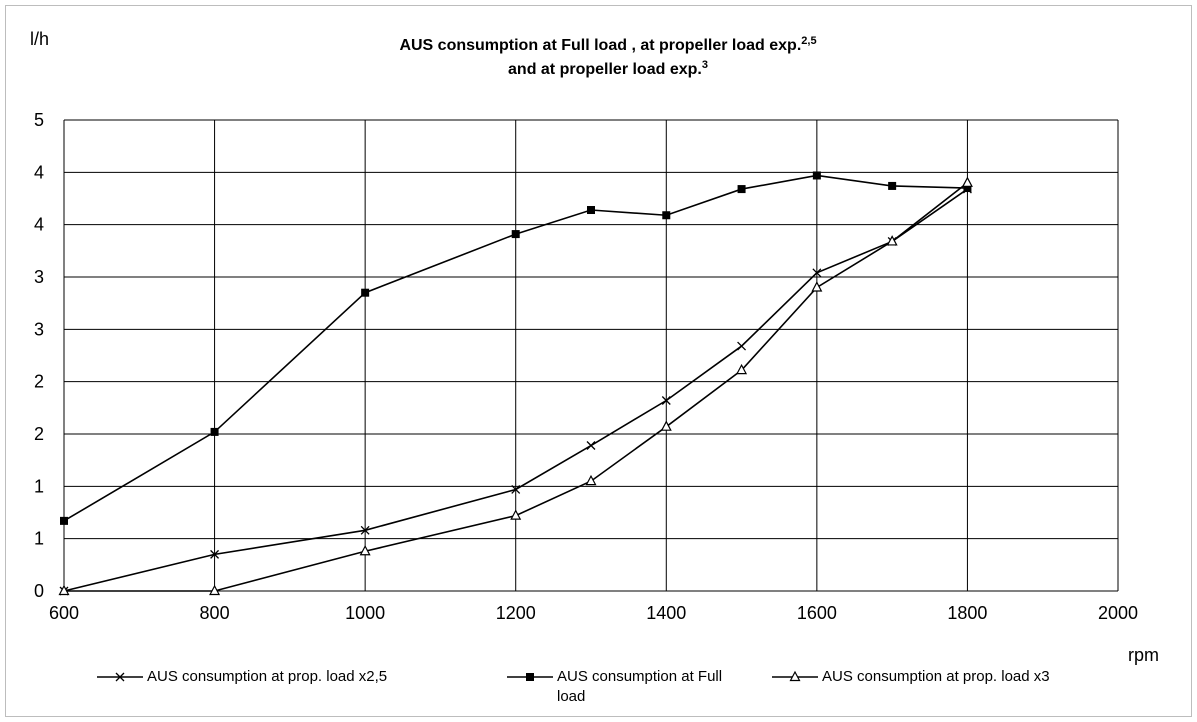 The image size is (1197, 722). What do you see at coordinates (1118, 613) in the screenshot?
I see `x-tick-label: 2000` at bounding box center [1118, 613].